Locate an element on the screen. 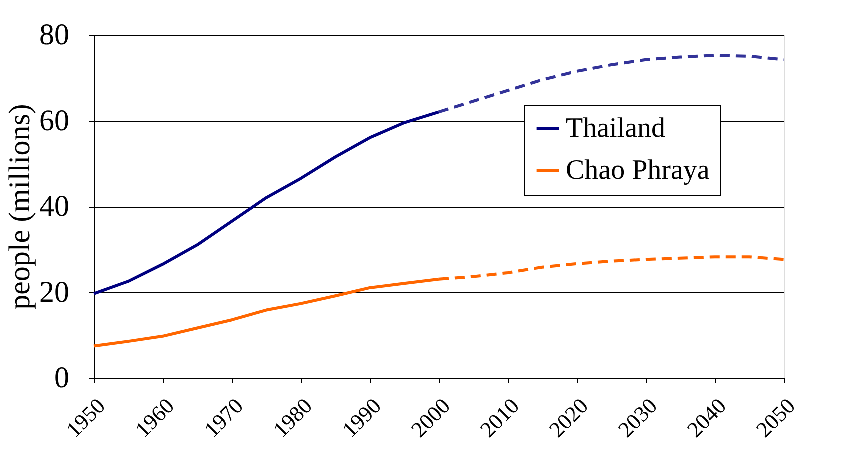 This screenshot has height=462, width=842. y-tick-label: 40 is located at coordinates (55, 206).